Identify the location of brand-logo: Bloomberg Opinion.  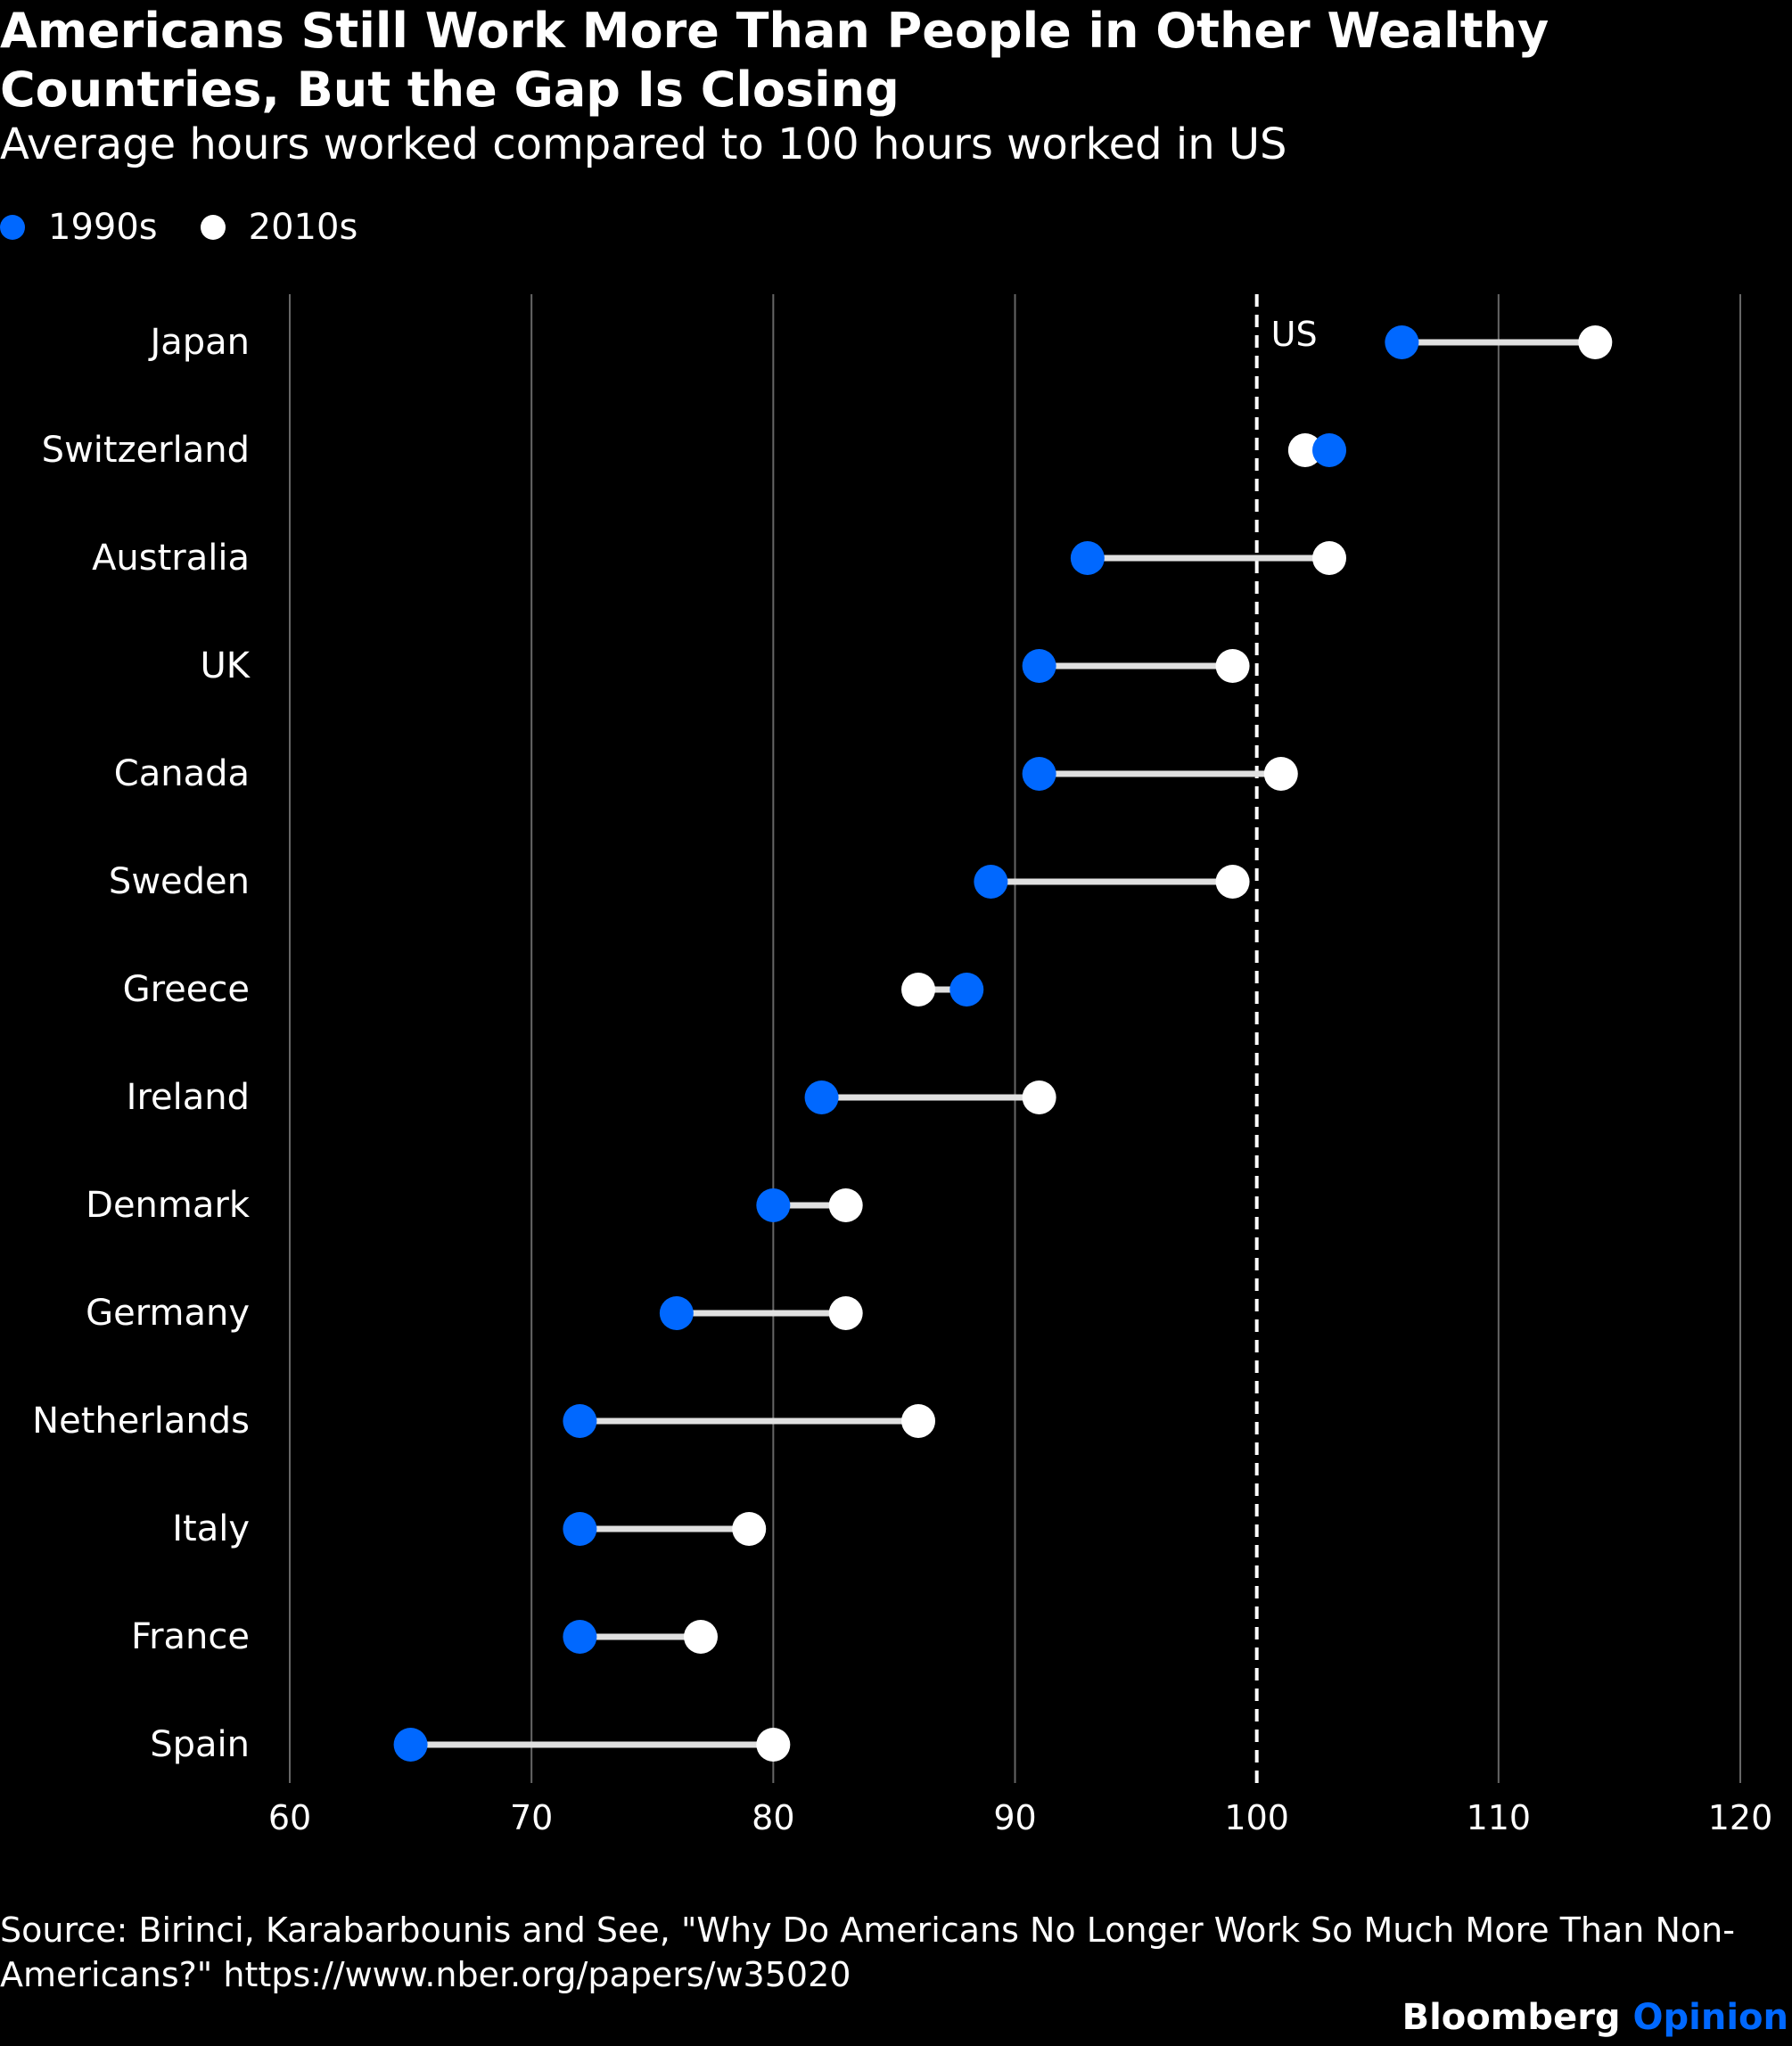
(1595, 2017).